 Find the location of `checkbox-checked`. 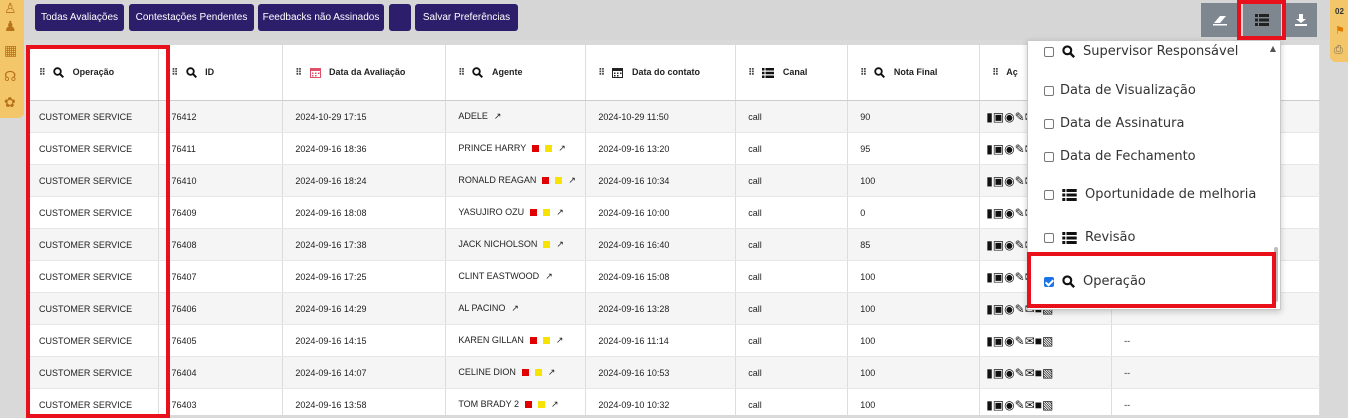

checkbox-checked is located at coordinates (1049, 281).